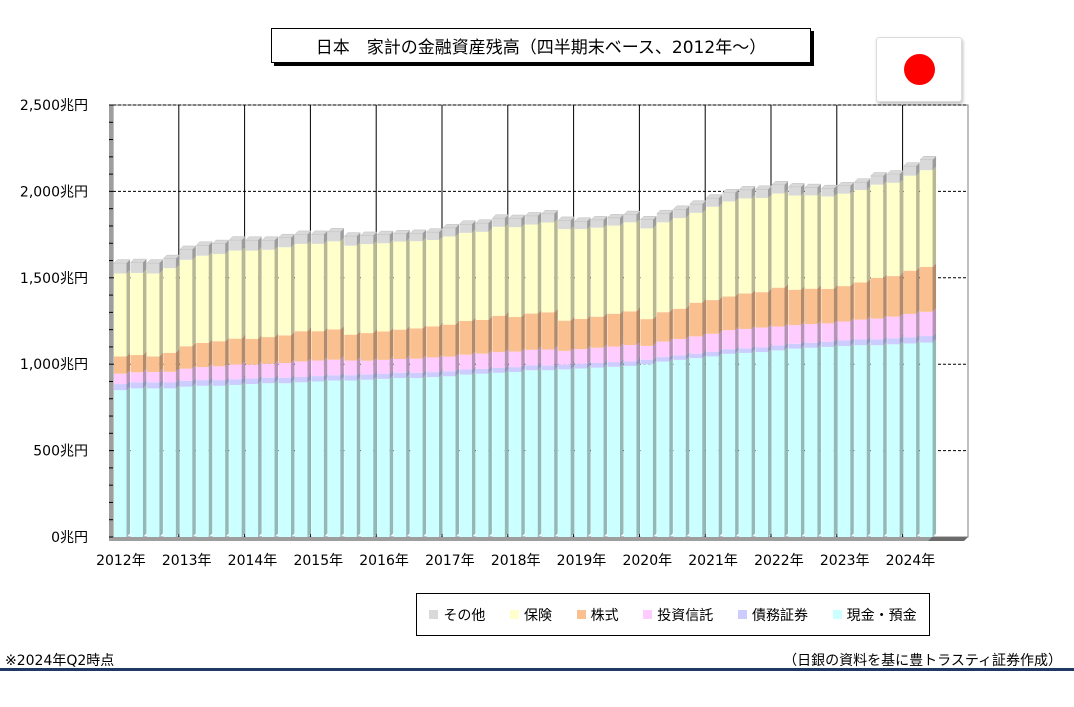  I want to click on chart-legend: その他 保険 株式 投資信託 債務証券 現金・預金, so click(673, 614).